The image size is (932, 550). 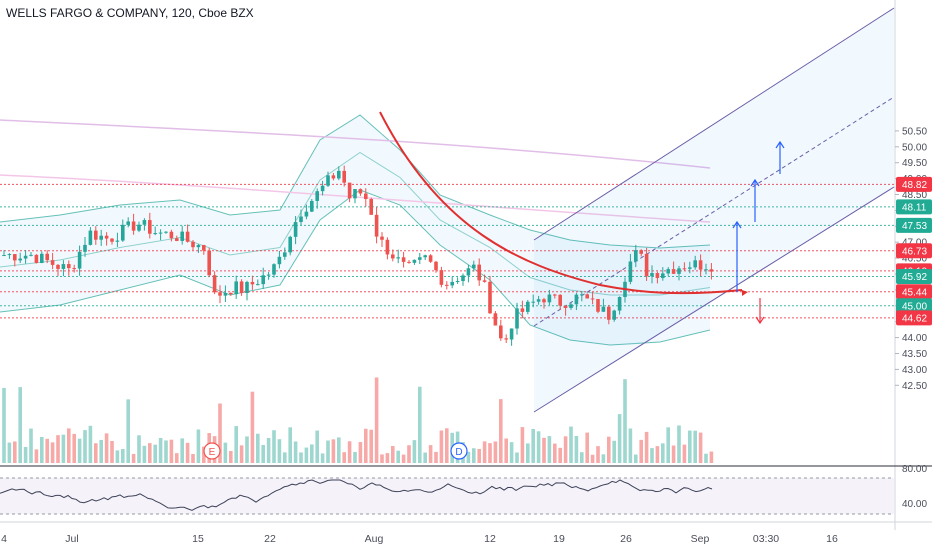 What do you see at coordinates (780, 144) in the screenshot?
I see `target-arrow-3-head` at bounding box center [780, 144].